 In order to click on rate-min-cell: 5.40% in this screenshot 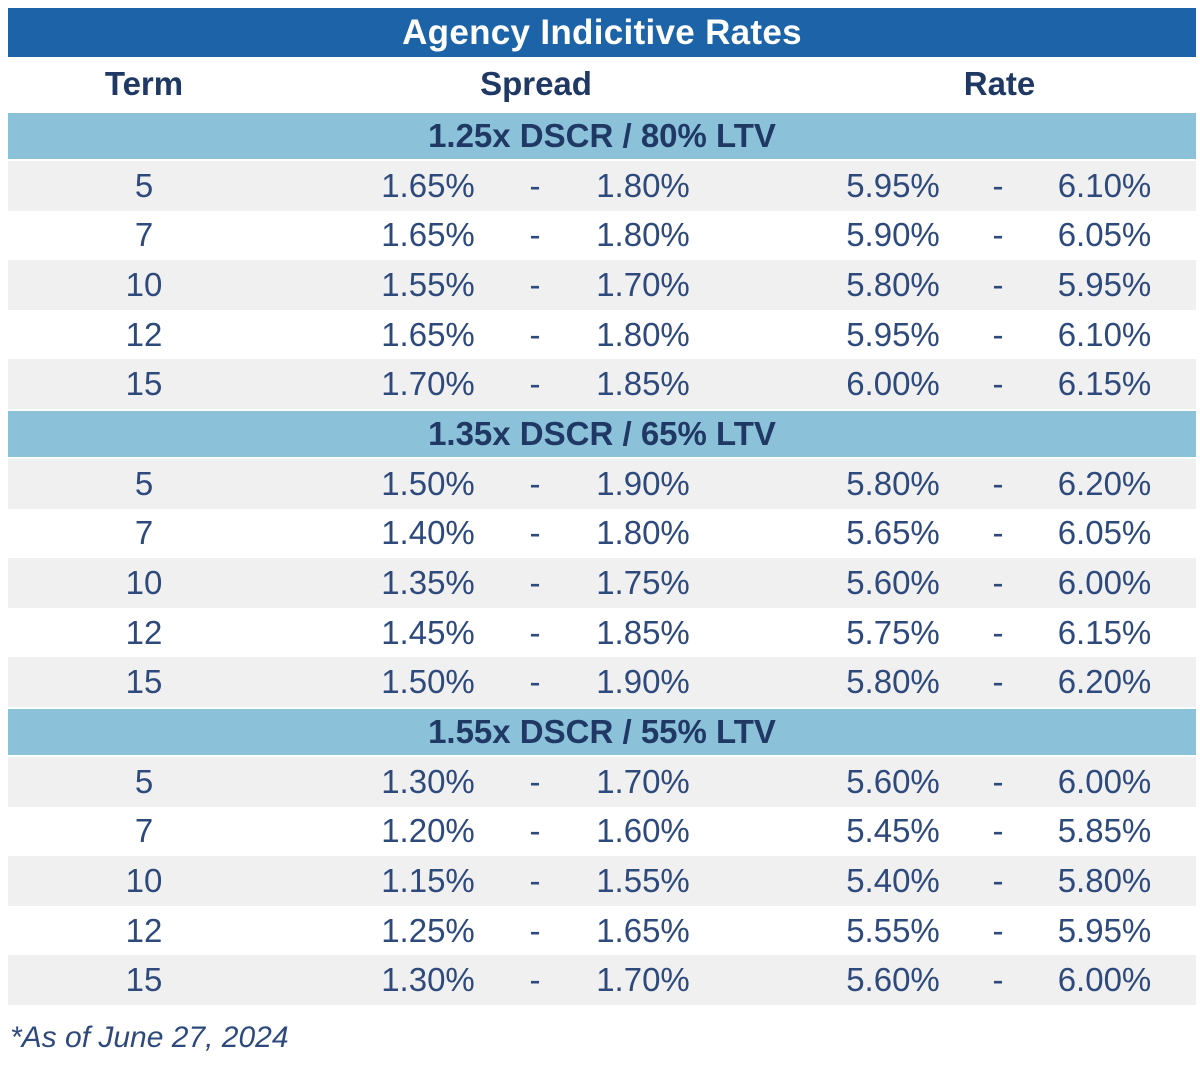, I will do `click(893, 880)`.